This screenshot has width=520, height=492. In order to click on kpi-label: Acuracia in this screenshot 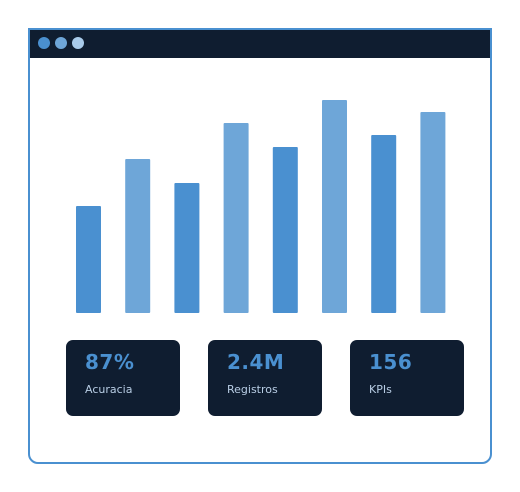, I will do `click(109, 389)`.